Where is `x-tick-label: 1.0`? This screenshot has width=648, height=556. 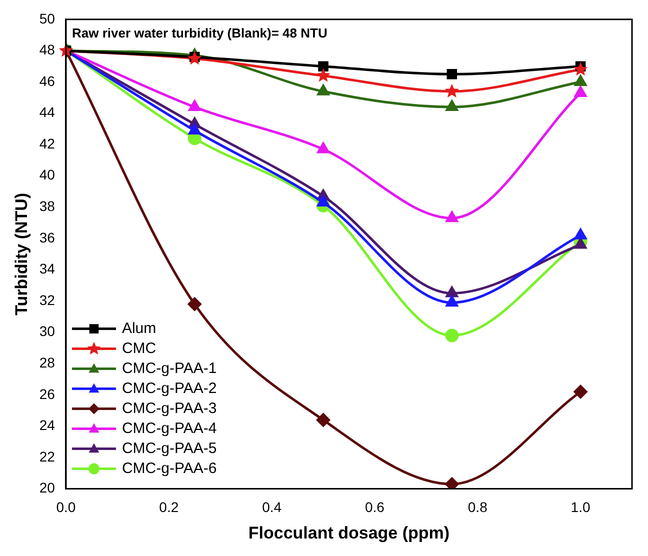 x-tick-label: 1.0 is located at coordinates (580, 507).